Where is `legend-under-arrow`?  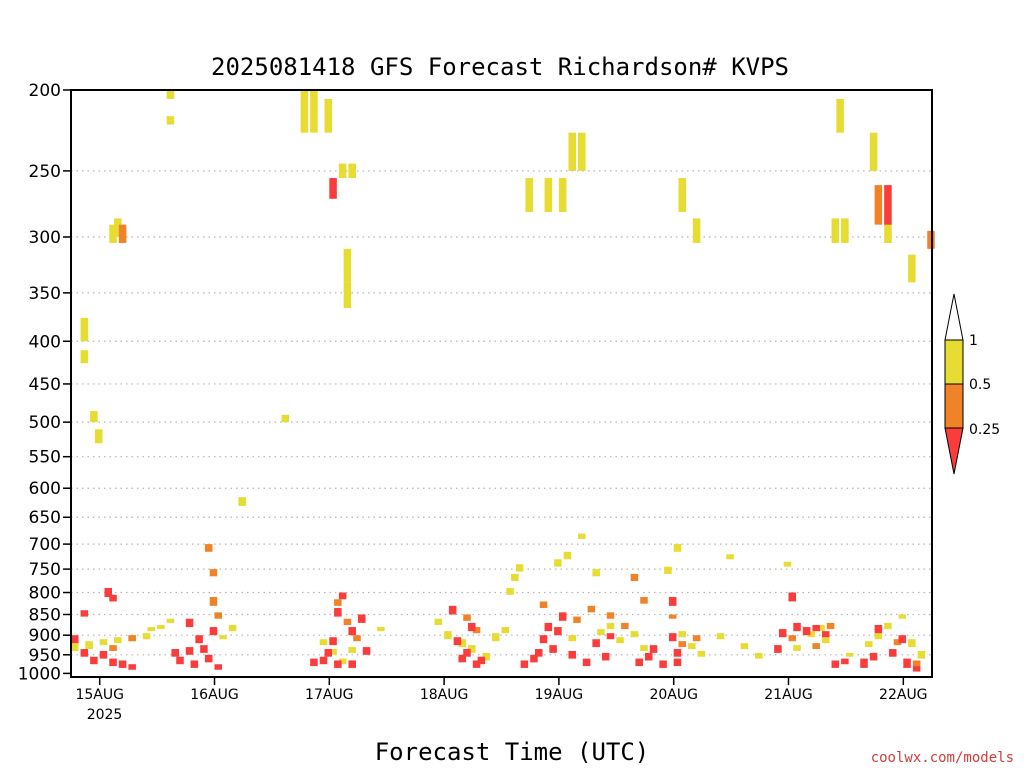
legend-under-arrow is located at coordinates (954, 451).